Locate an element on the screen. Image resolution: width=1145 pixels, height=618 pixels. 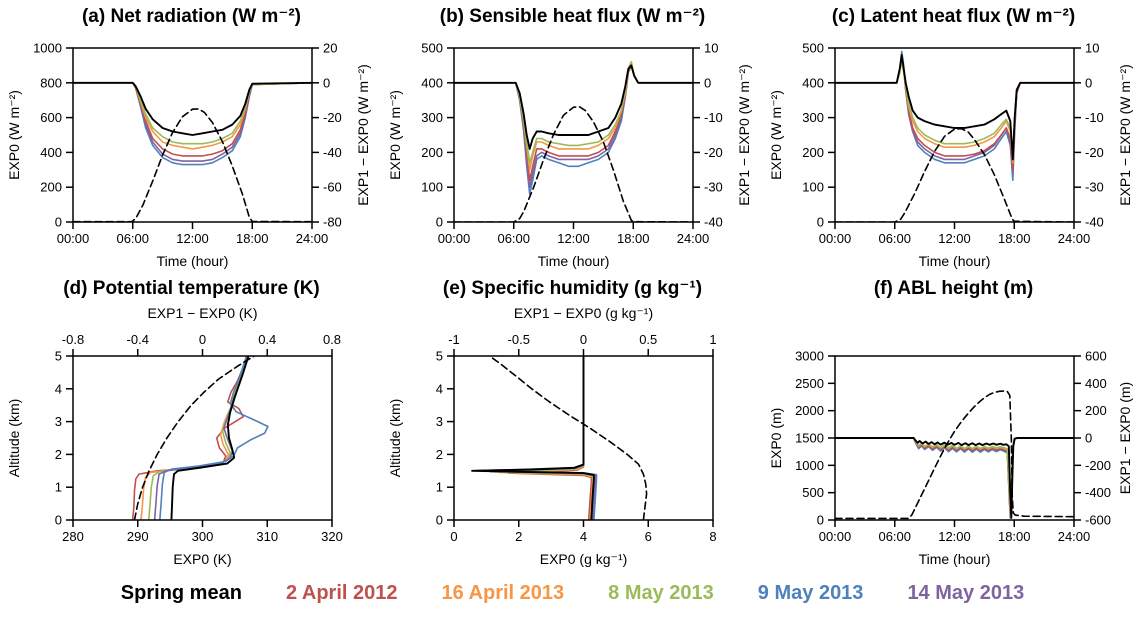
svg-text: 0.4 is located at coordinates (267, 339).